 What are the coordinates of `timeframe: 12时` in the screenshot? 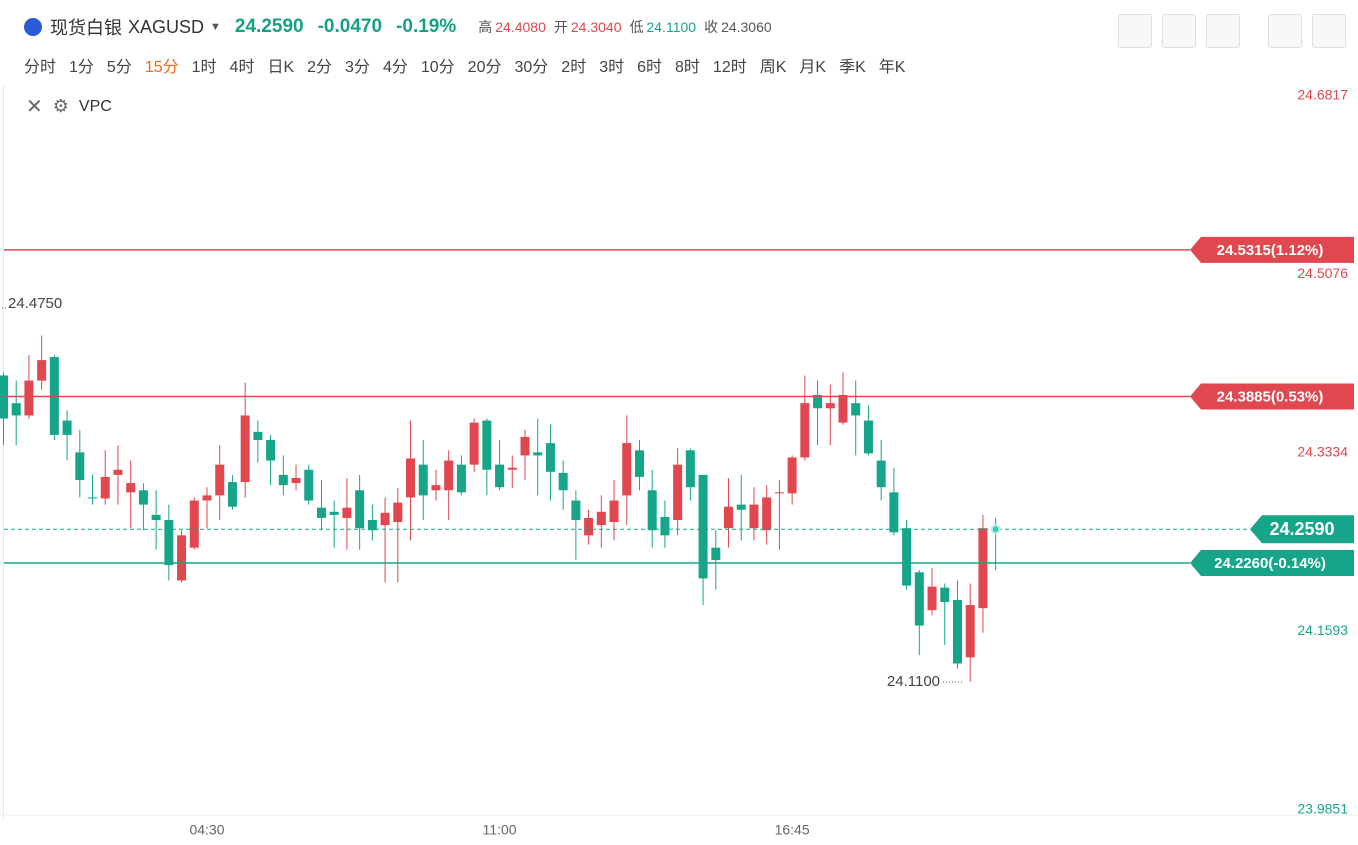 It's located at (729, 67).